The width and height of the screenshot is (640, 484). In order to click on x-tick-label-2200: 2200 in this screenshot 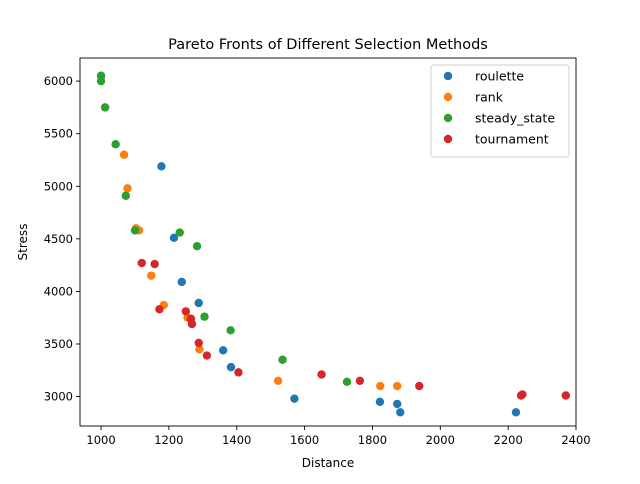, I will do `click(508, 440)`.